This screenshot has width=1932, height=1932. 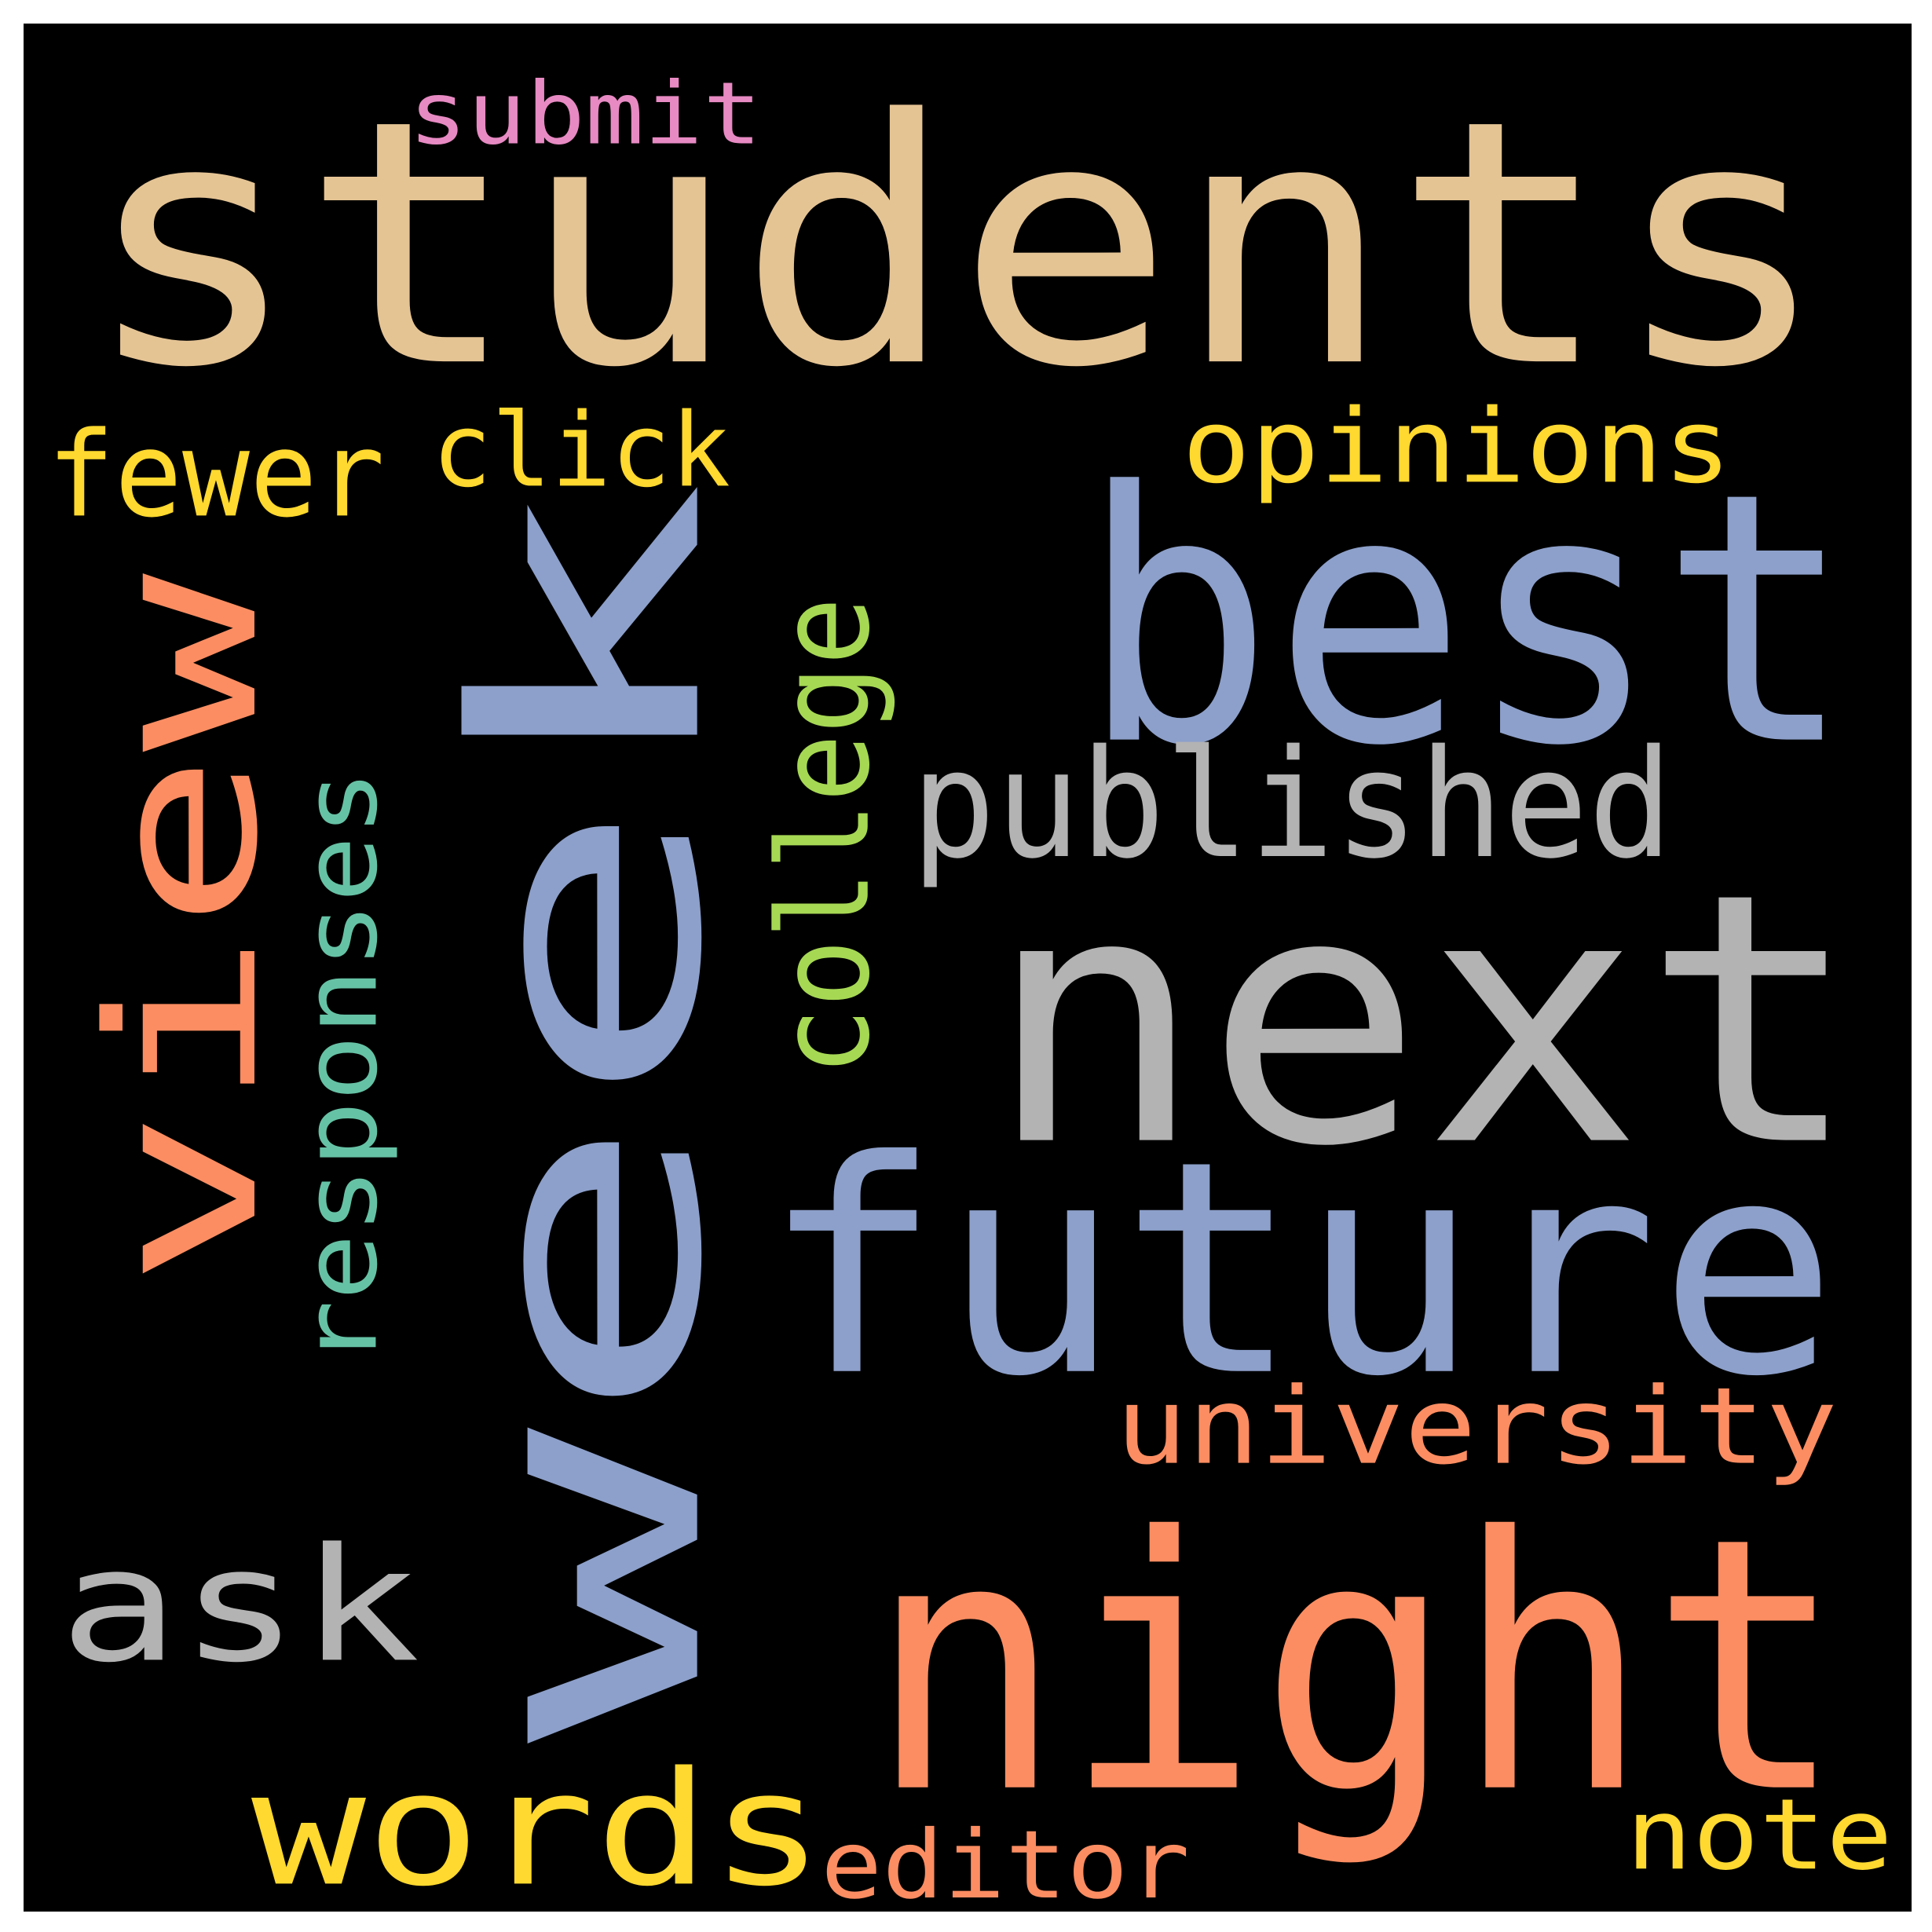 What do you see at coordinates (1292, 804) in the screenshot?
I see `word-published: published` at bounding box center [1292, 804].